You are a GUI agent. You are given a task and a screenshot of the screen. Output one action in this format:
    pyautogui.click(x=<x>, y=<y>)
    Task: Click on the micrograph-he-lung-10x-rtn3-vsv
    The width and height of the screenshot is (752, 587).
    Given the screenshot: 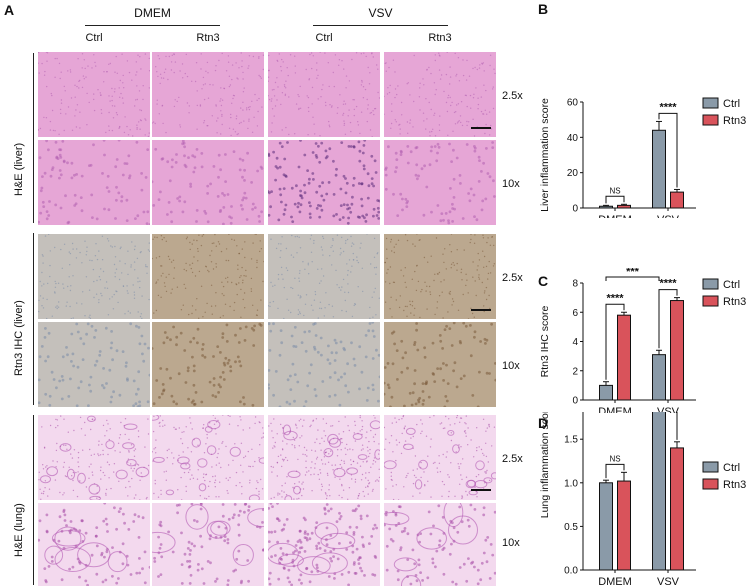 What is the action you would take?
    pyautogui.click(x=440, y=544)
    